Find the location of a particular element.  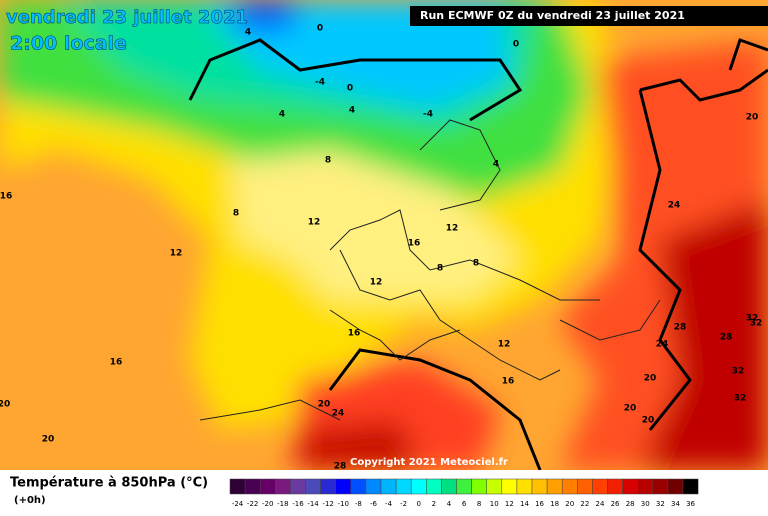

legend-subtitle: (+0h) is located at coordinates (30, 500).